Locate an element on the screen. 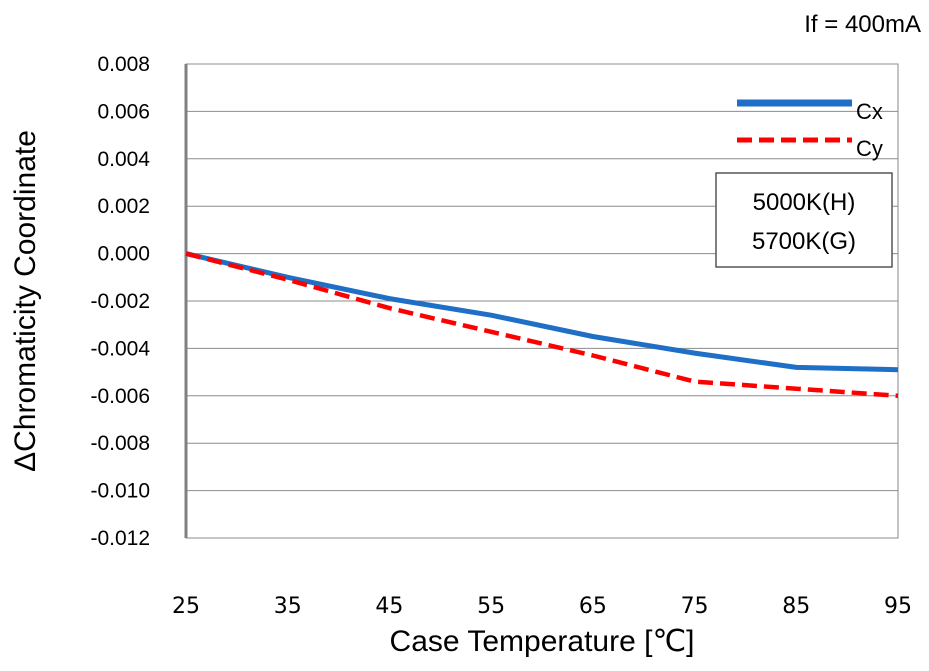 This screenshot has width=929, height=671. cct-box-frame is located at coordinates (804, 220).